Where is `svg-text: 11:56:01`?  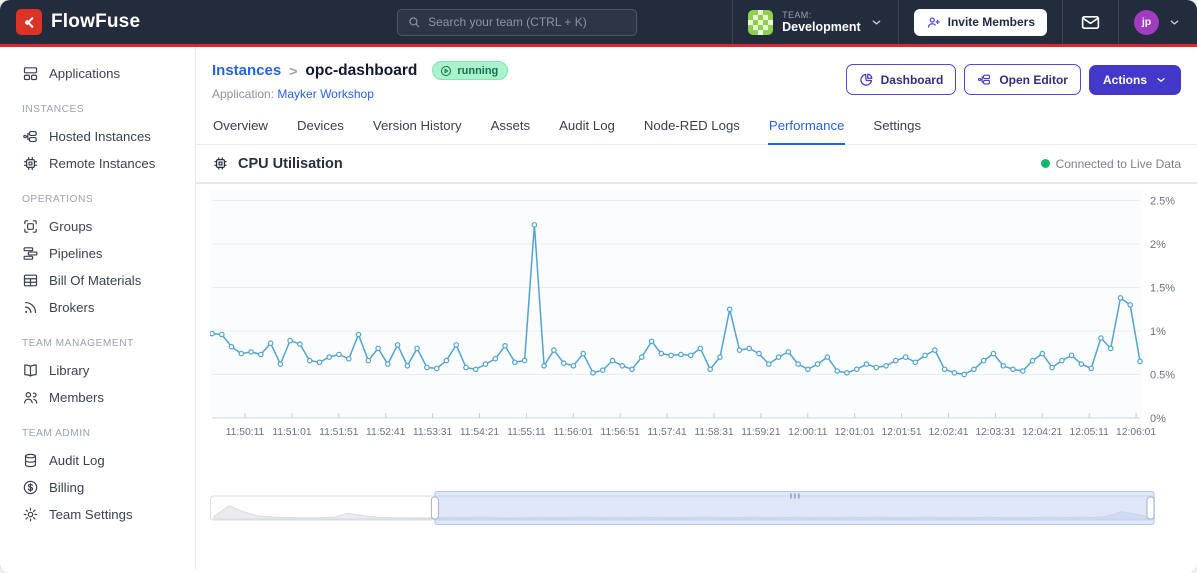 svg-text: 11:56:01 is located at coordinates (574, 432).